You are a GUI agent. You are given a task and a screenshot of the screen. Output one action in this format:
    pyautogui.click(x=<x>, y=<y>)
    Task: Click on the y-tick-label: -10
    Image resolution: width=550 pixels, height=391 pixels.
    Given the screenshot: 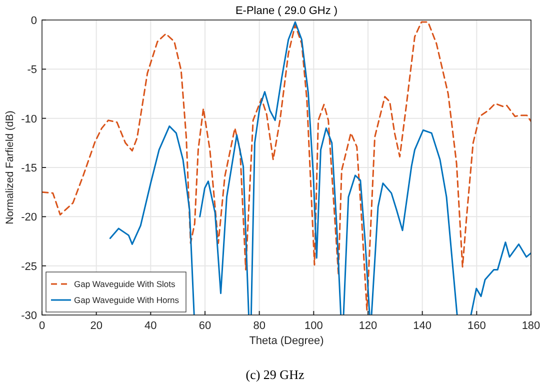 What is the action you would take?
    pyautogui.click(x=29, y=119)
    